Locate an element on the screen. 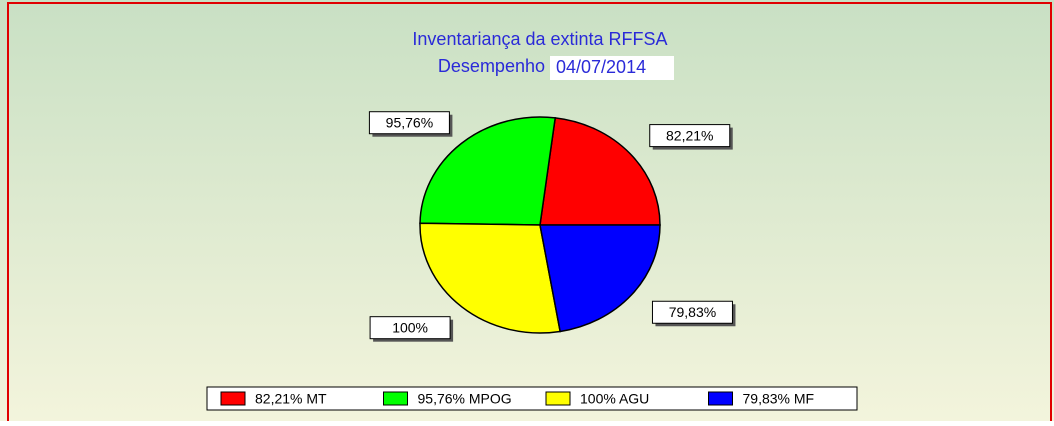 This screenshot has width=1054, height=426. chart-title: Inventariança da extinta RFFSA is located at coordinates (539, 39).